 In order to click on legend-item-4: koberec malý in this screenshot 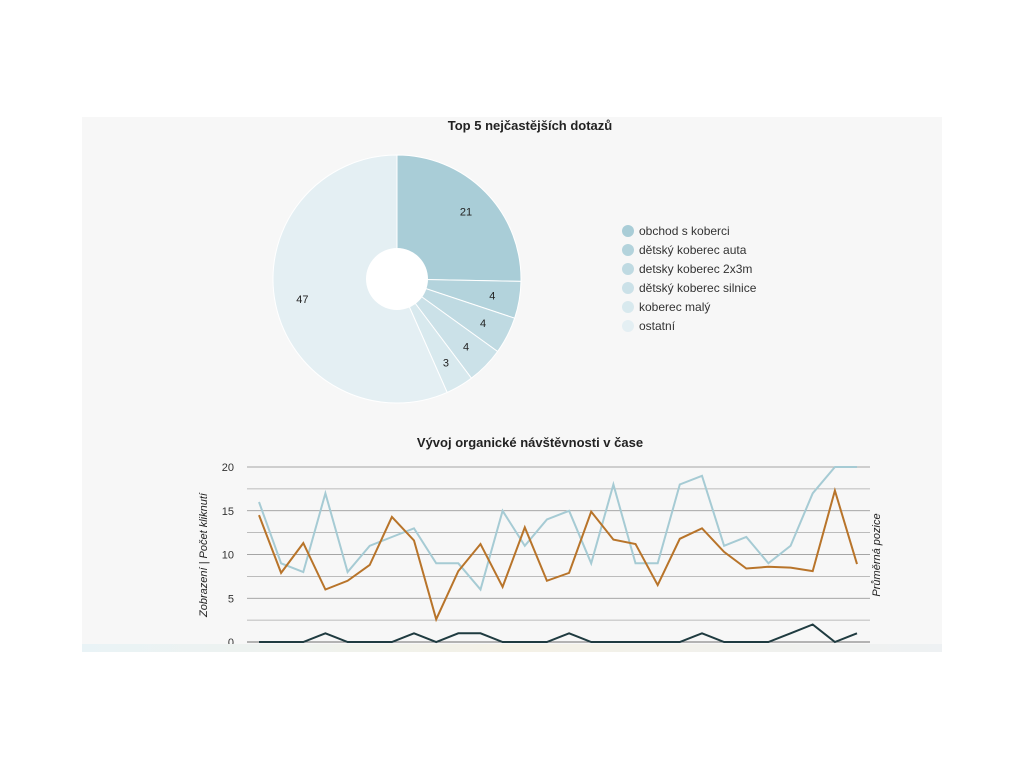, I will do `click(674, 307)`.